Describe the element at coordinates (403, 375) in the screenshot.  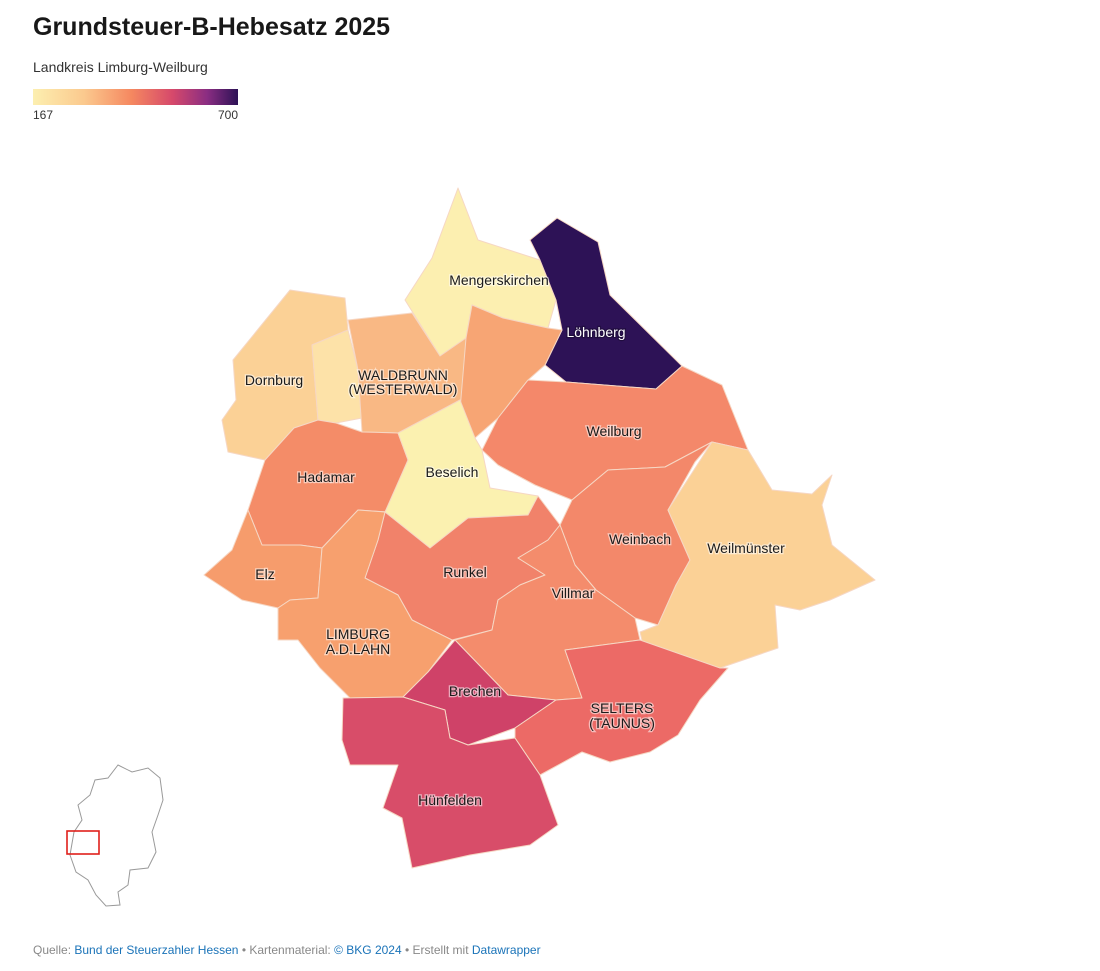
I see `label-waldbrunn-1: WALDBRUNN` at that location.